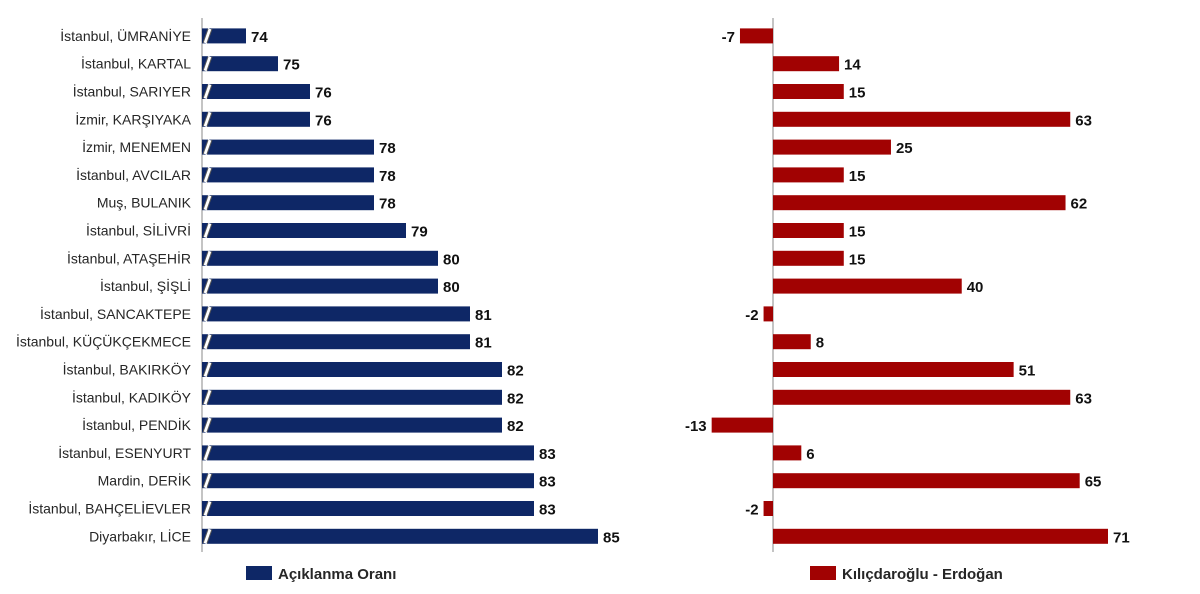  I want to click on right-value-label: 8, so click(820, 343).